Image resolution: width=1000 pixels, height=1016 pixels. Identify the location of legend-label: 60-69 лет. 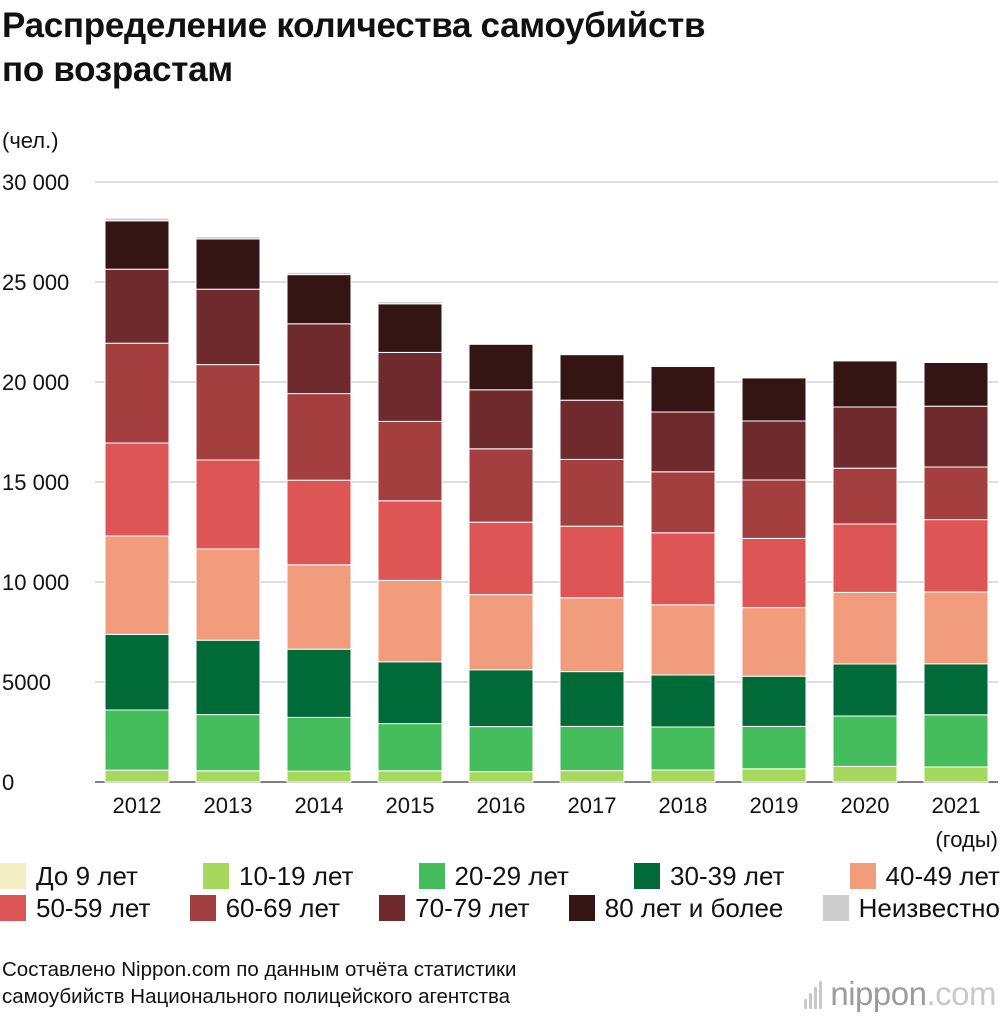
(282, 908).